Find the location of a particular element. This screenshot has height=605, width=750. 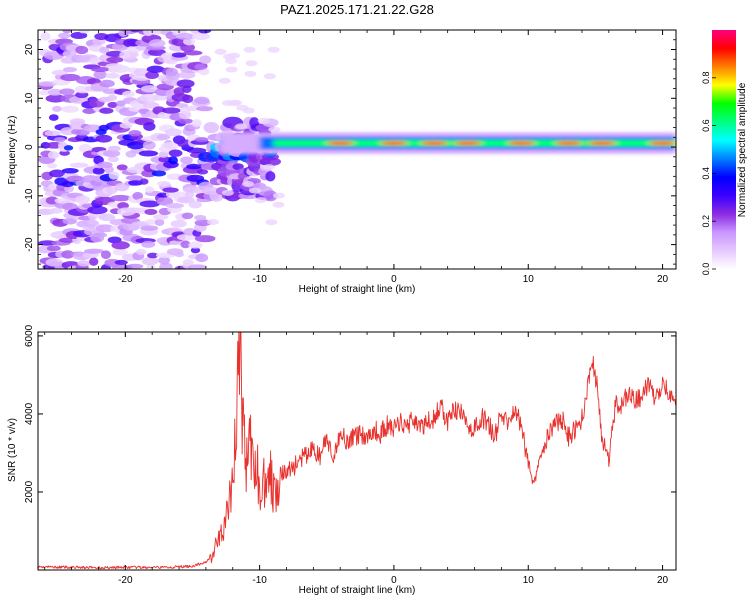

spectrogram-ylabel: Frequency (Hz) is located at coordinates (12, 150).